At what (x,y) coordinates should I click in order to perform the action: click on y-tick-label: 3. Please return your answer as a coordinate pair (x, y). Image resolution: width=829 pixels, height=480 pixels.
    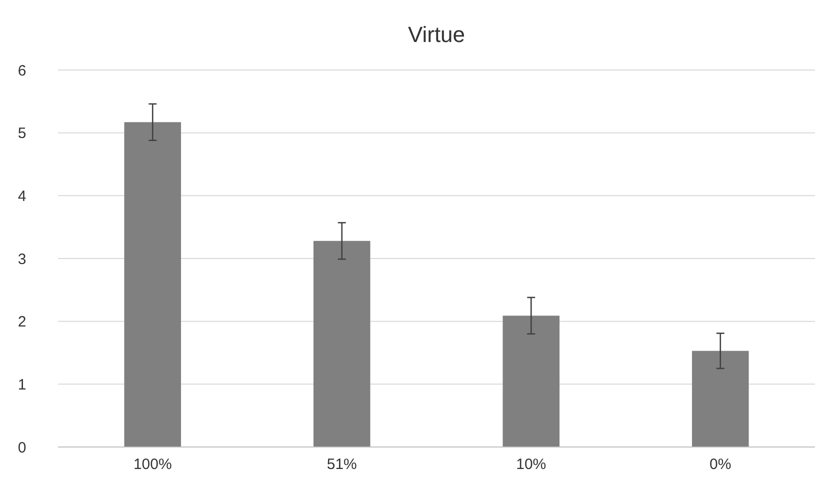
    Looking at the image, I should click on (22, 259).